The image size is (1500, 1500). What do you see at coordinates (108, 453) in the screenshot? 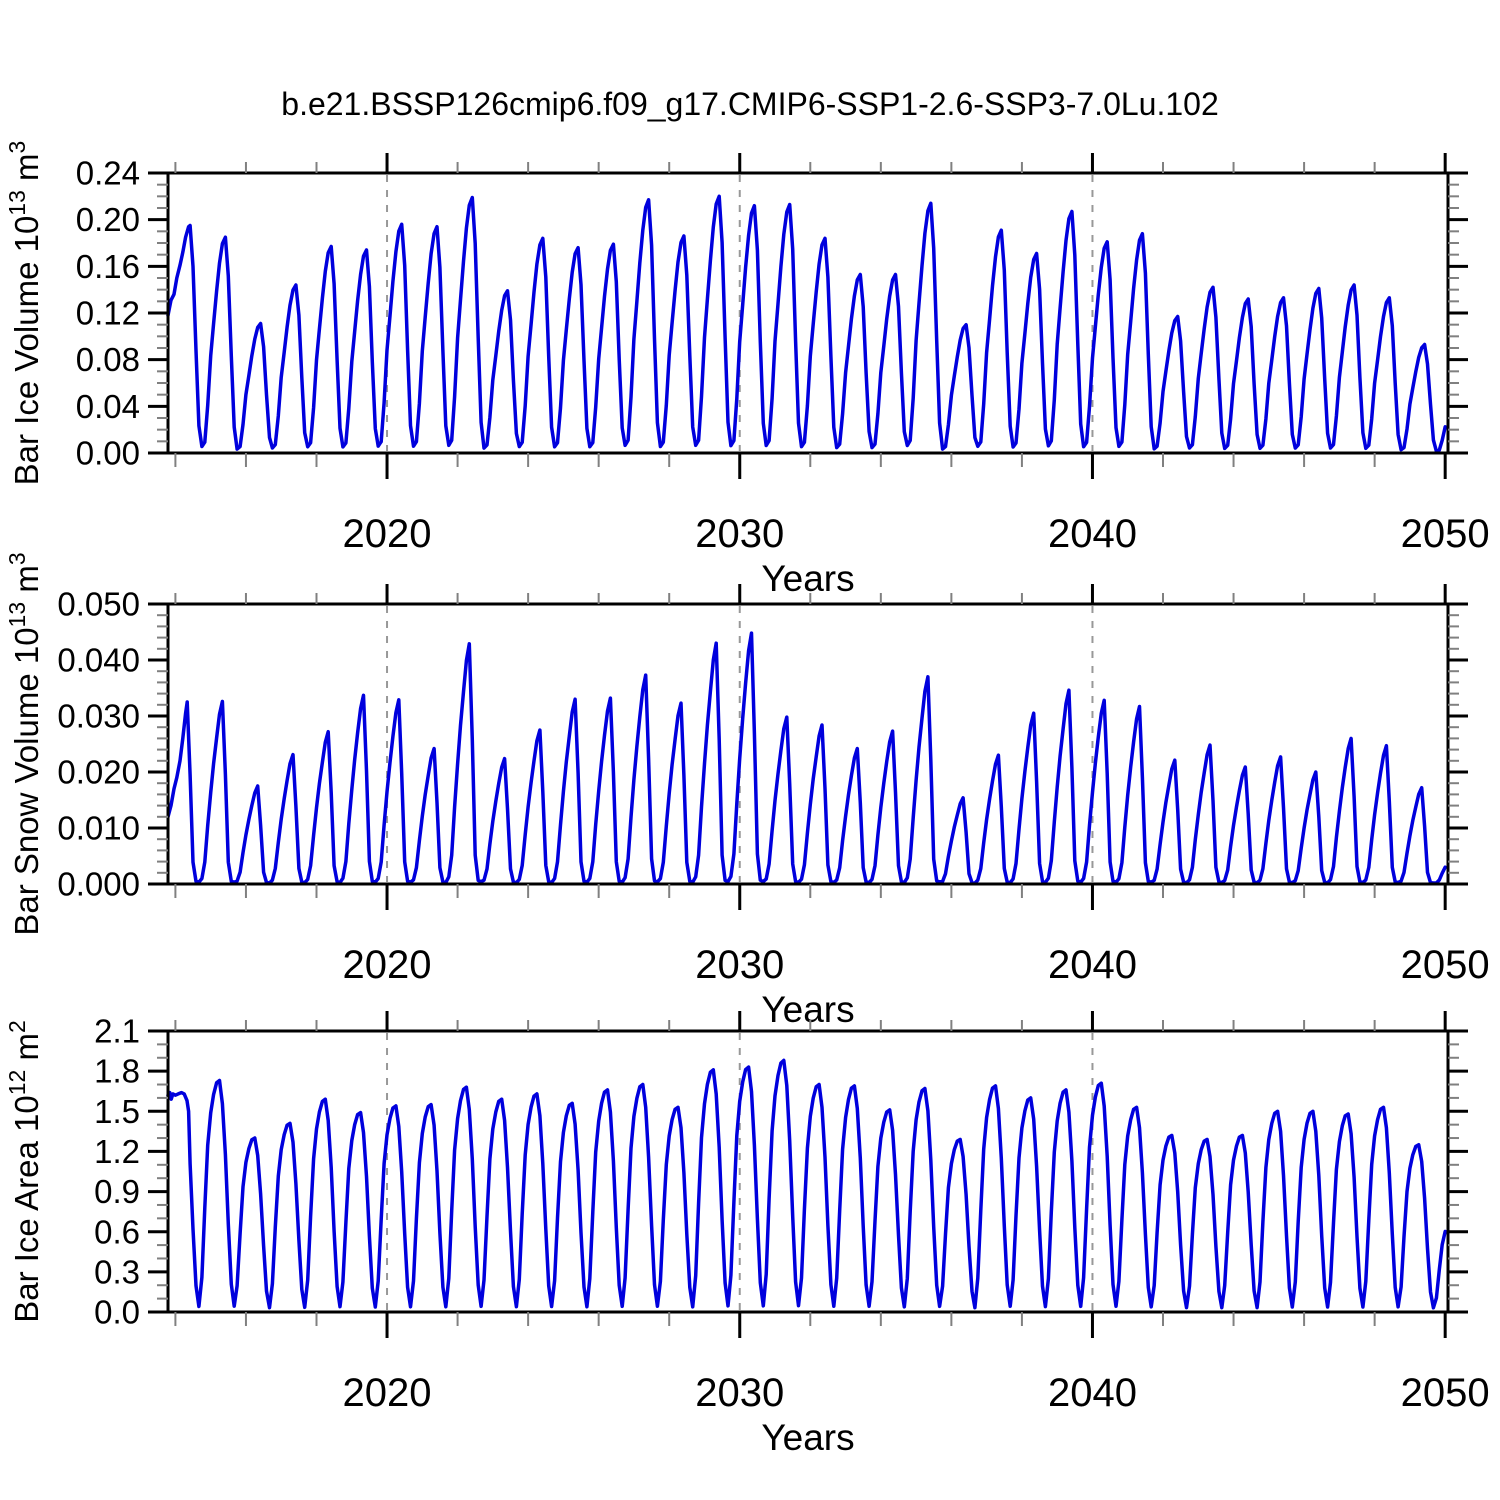
I see `panel-1-ytick-label: 0.00` at bounding box center [108, 453].